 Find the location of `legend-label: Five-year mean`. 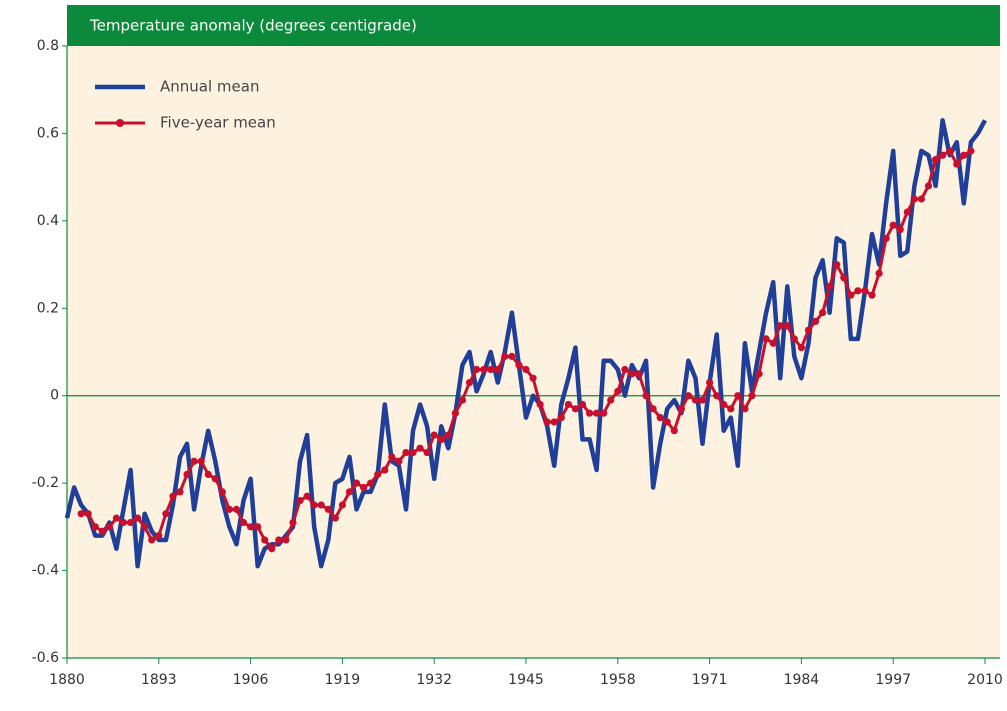

legend-label: Five-year mean is located at coordinates (218, 123).